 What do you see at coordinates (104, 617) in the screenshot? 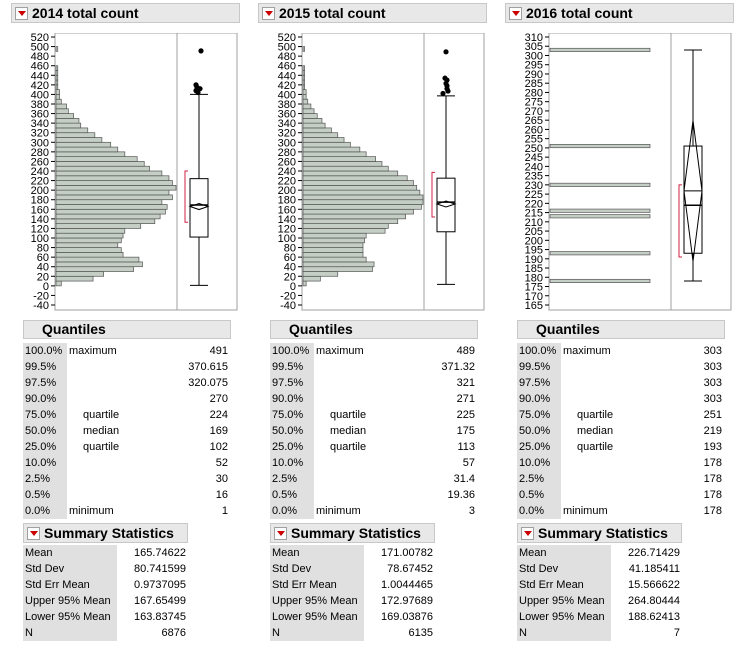
I see `summary-row: Lower 95% Mean 163.83745` at bounding box center [104, 617].